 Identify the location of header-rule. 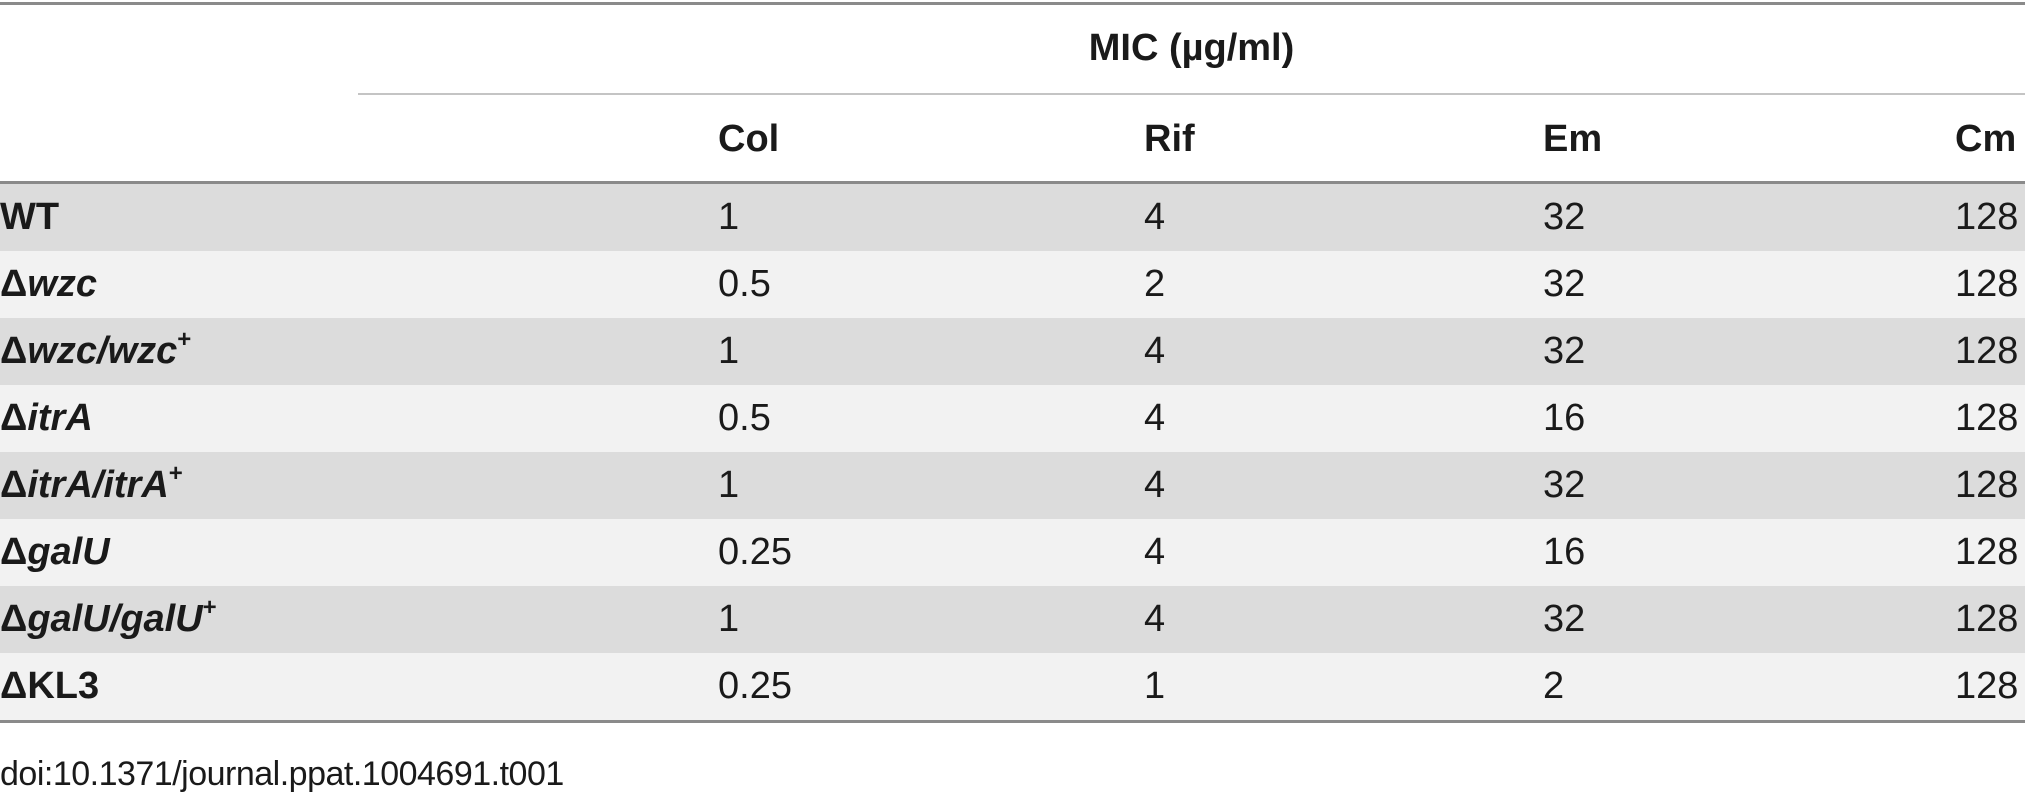
(1012, 182).